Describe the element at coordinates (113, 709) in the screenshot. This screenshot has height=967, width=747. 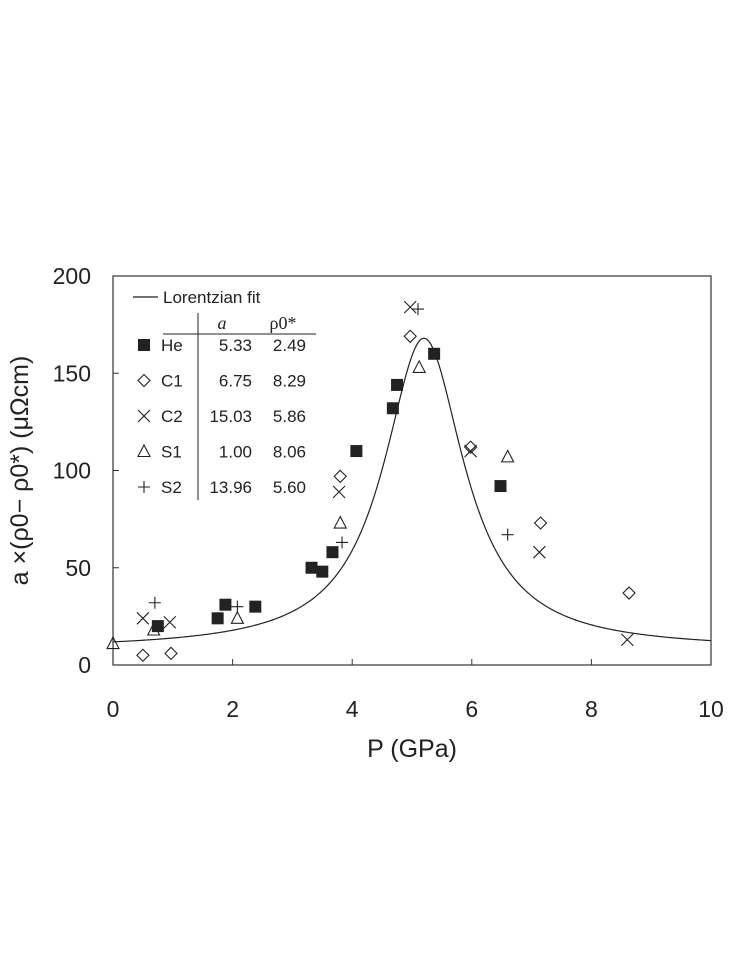
I see `x-tick-label: 0` at that location.